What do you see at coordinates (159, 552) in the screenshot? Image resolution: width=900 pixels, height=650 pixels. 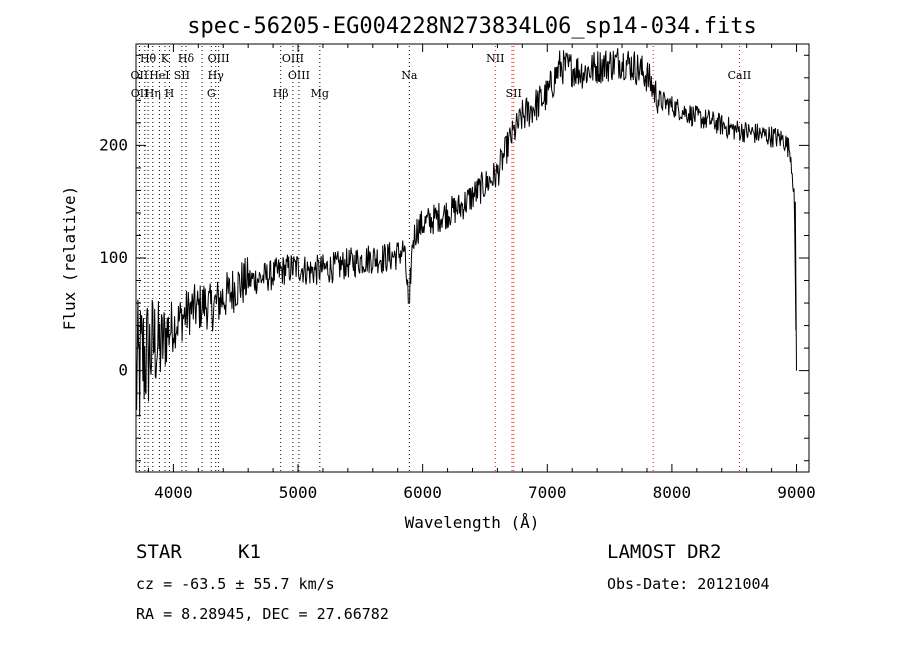 I see `object-class: STAR` at bounding box center [159, 552].